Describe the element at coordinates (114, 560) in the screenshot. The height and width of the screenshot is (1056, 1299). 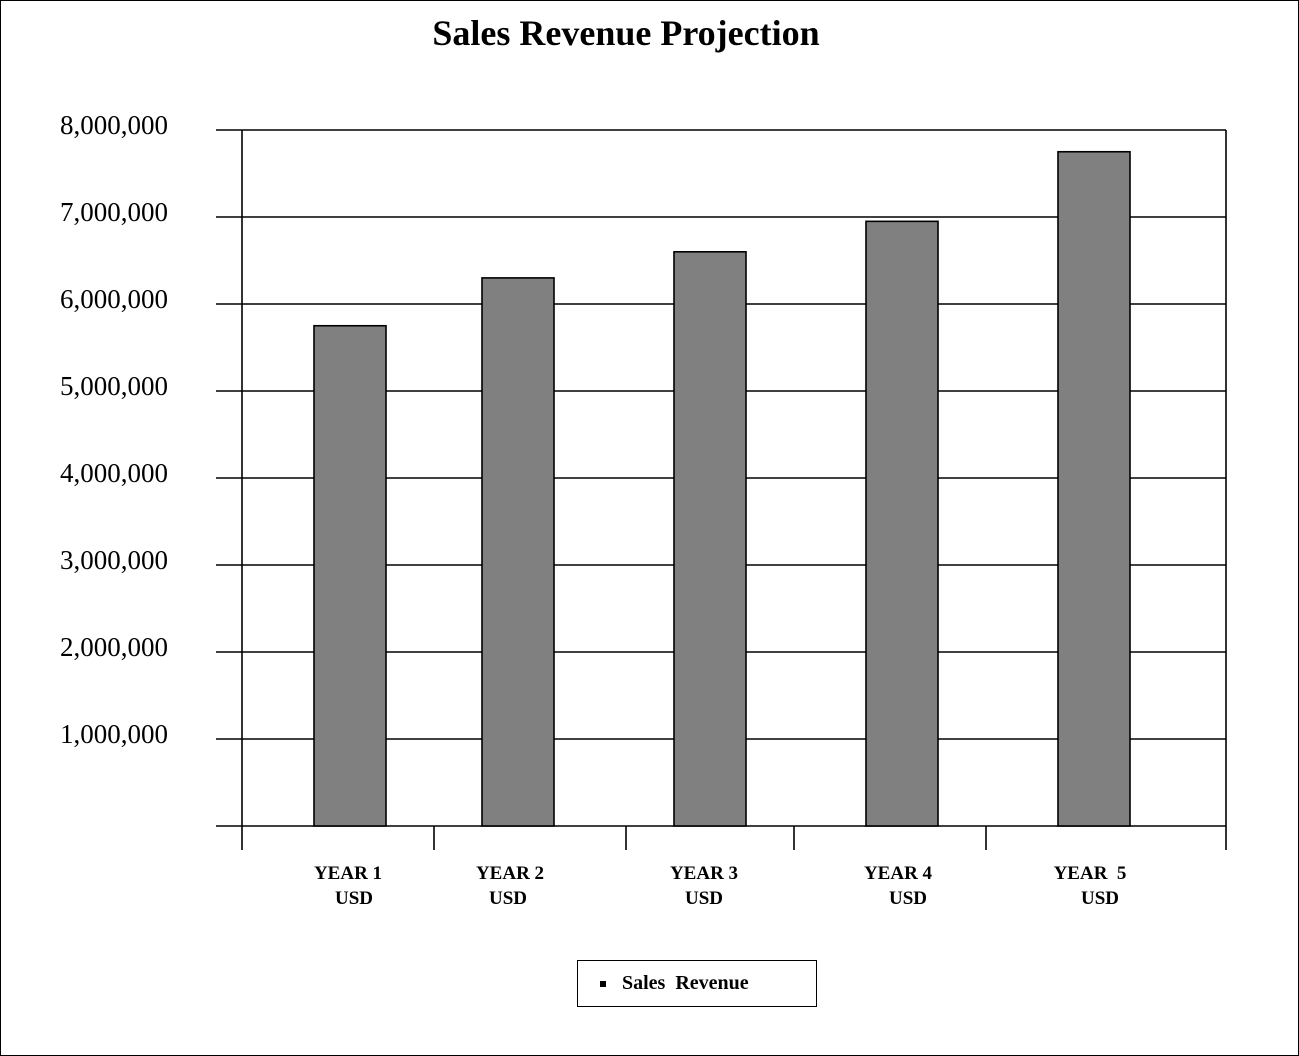
I see `y-tick-label: 3,000,000` at that location.